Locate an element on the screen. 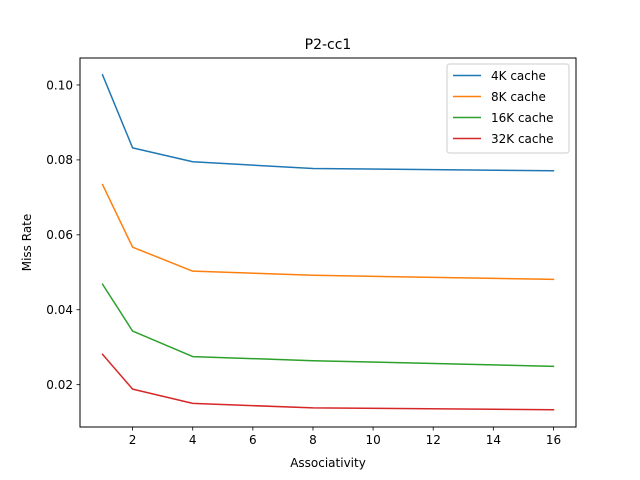  y-tick-label: 0.06 is located at coordinates (59, 235).